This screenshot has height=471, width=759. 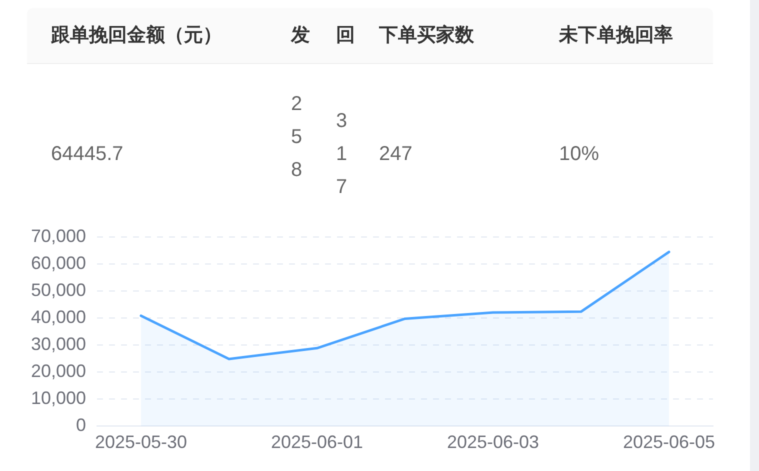 I want to click on x-tick-label: 2025-06-01, so click(x=317, y=442).